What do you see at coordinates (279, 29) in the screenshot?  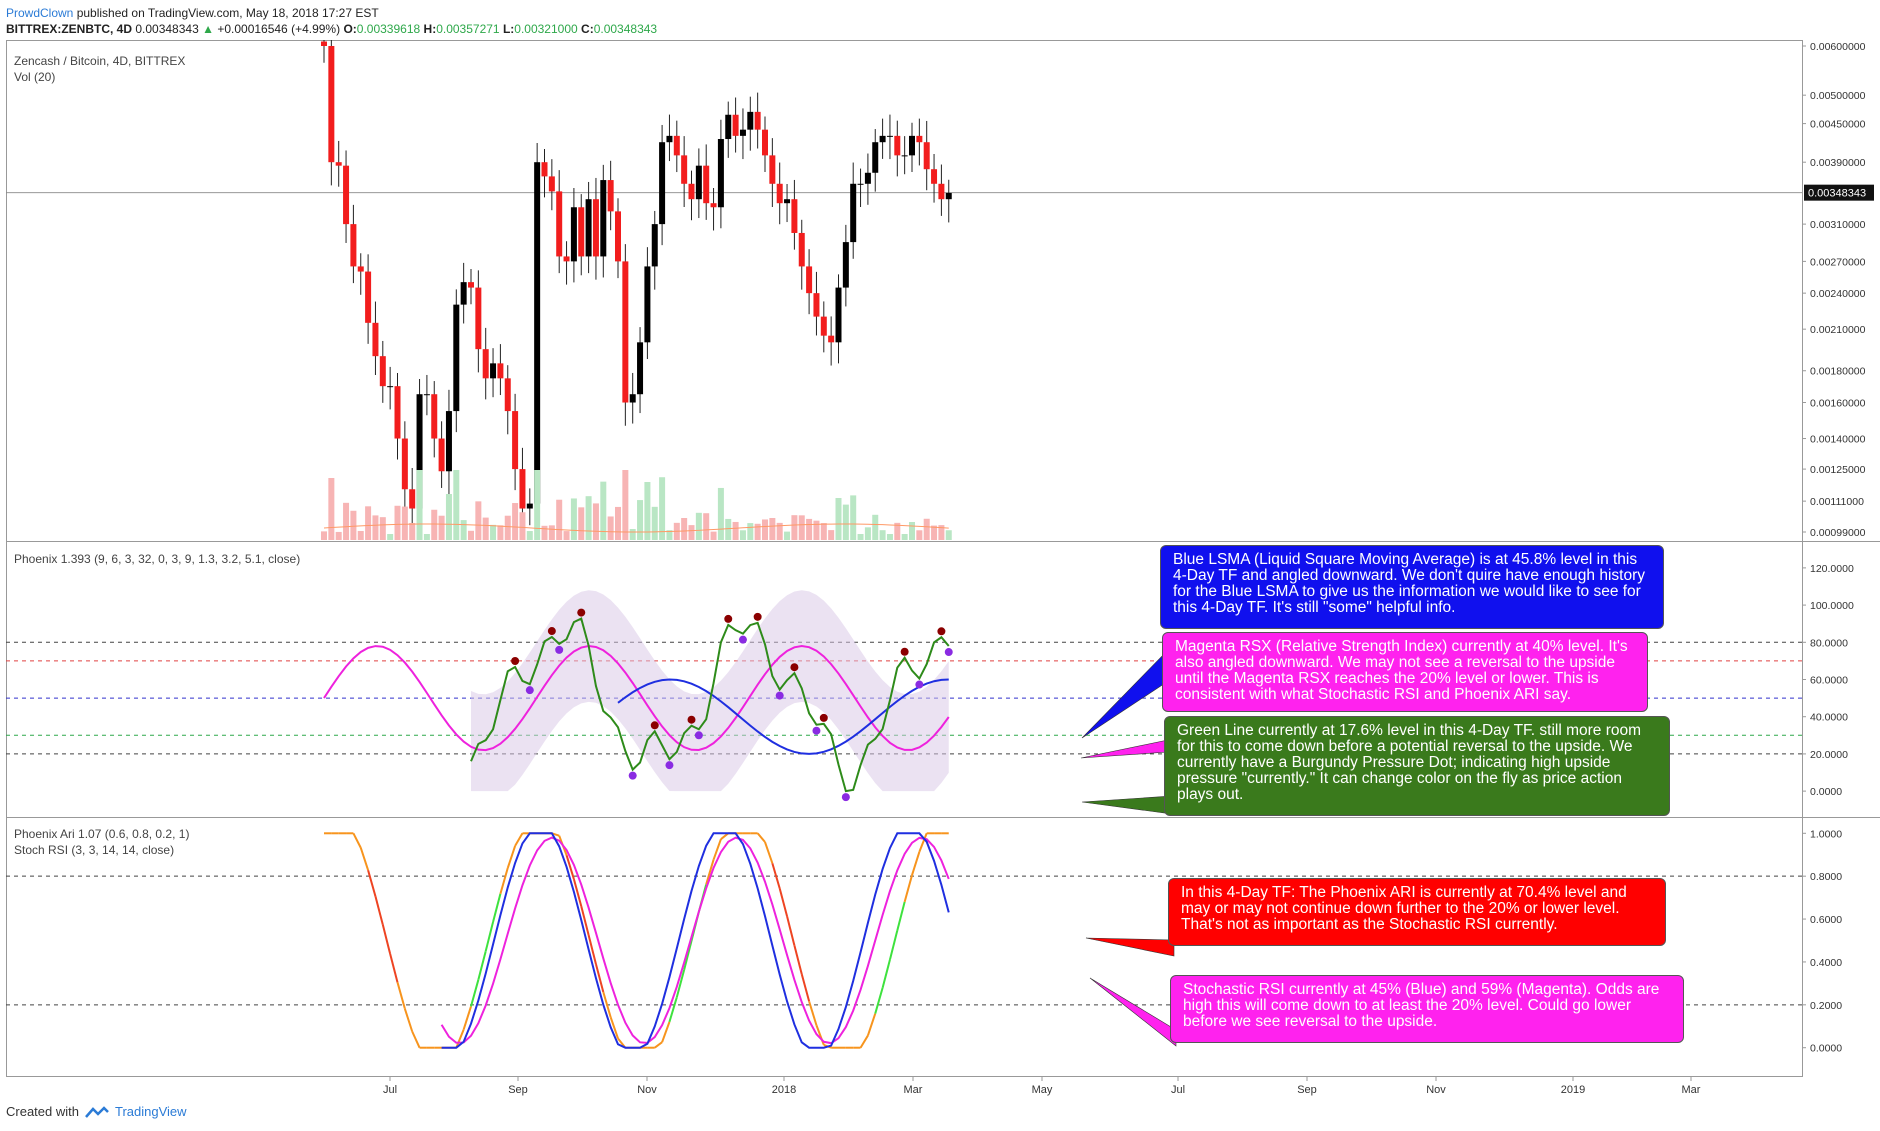 I see `change-value: +0.00016546 (+4.99%)` at bounding box center [279, 29].